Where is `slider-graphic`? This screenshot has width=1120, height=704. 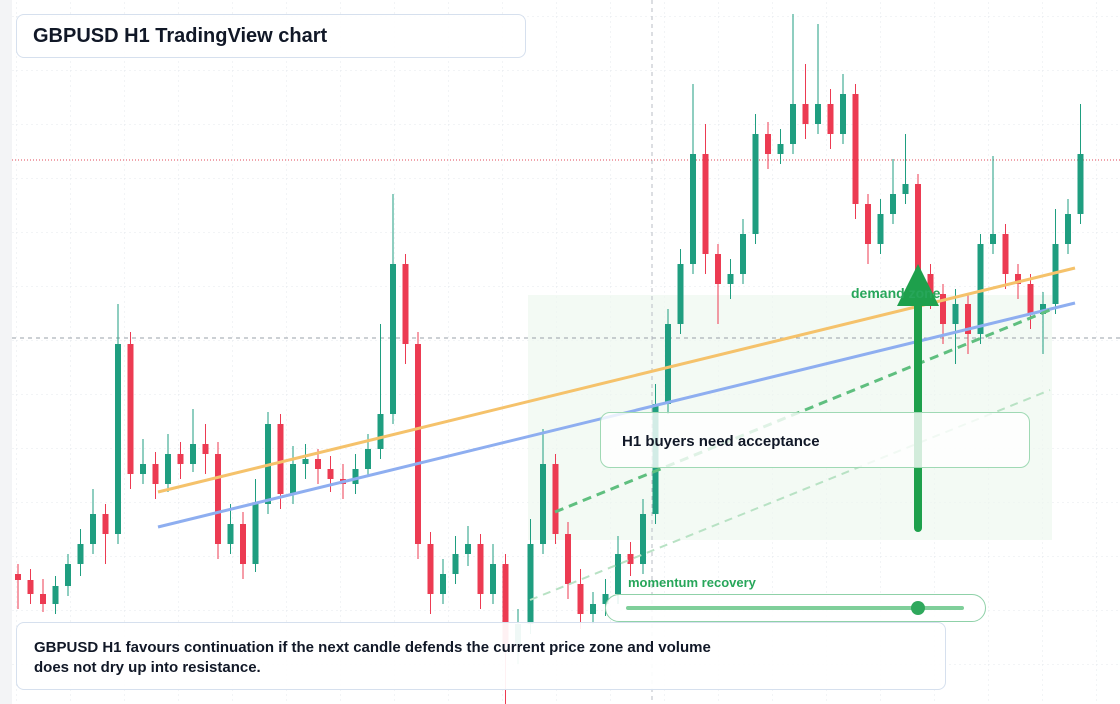 slider-graphic is located at coordinates (795, 608).